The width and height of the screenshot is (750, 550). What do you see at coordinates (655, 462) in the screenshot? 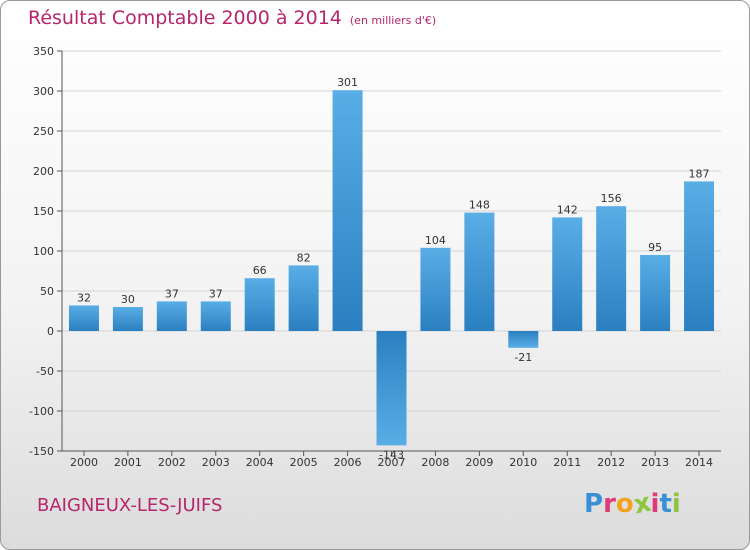
I see `x-tick-label: 2013` at bounding box center [655, 462].